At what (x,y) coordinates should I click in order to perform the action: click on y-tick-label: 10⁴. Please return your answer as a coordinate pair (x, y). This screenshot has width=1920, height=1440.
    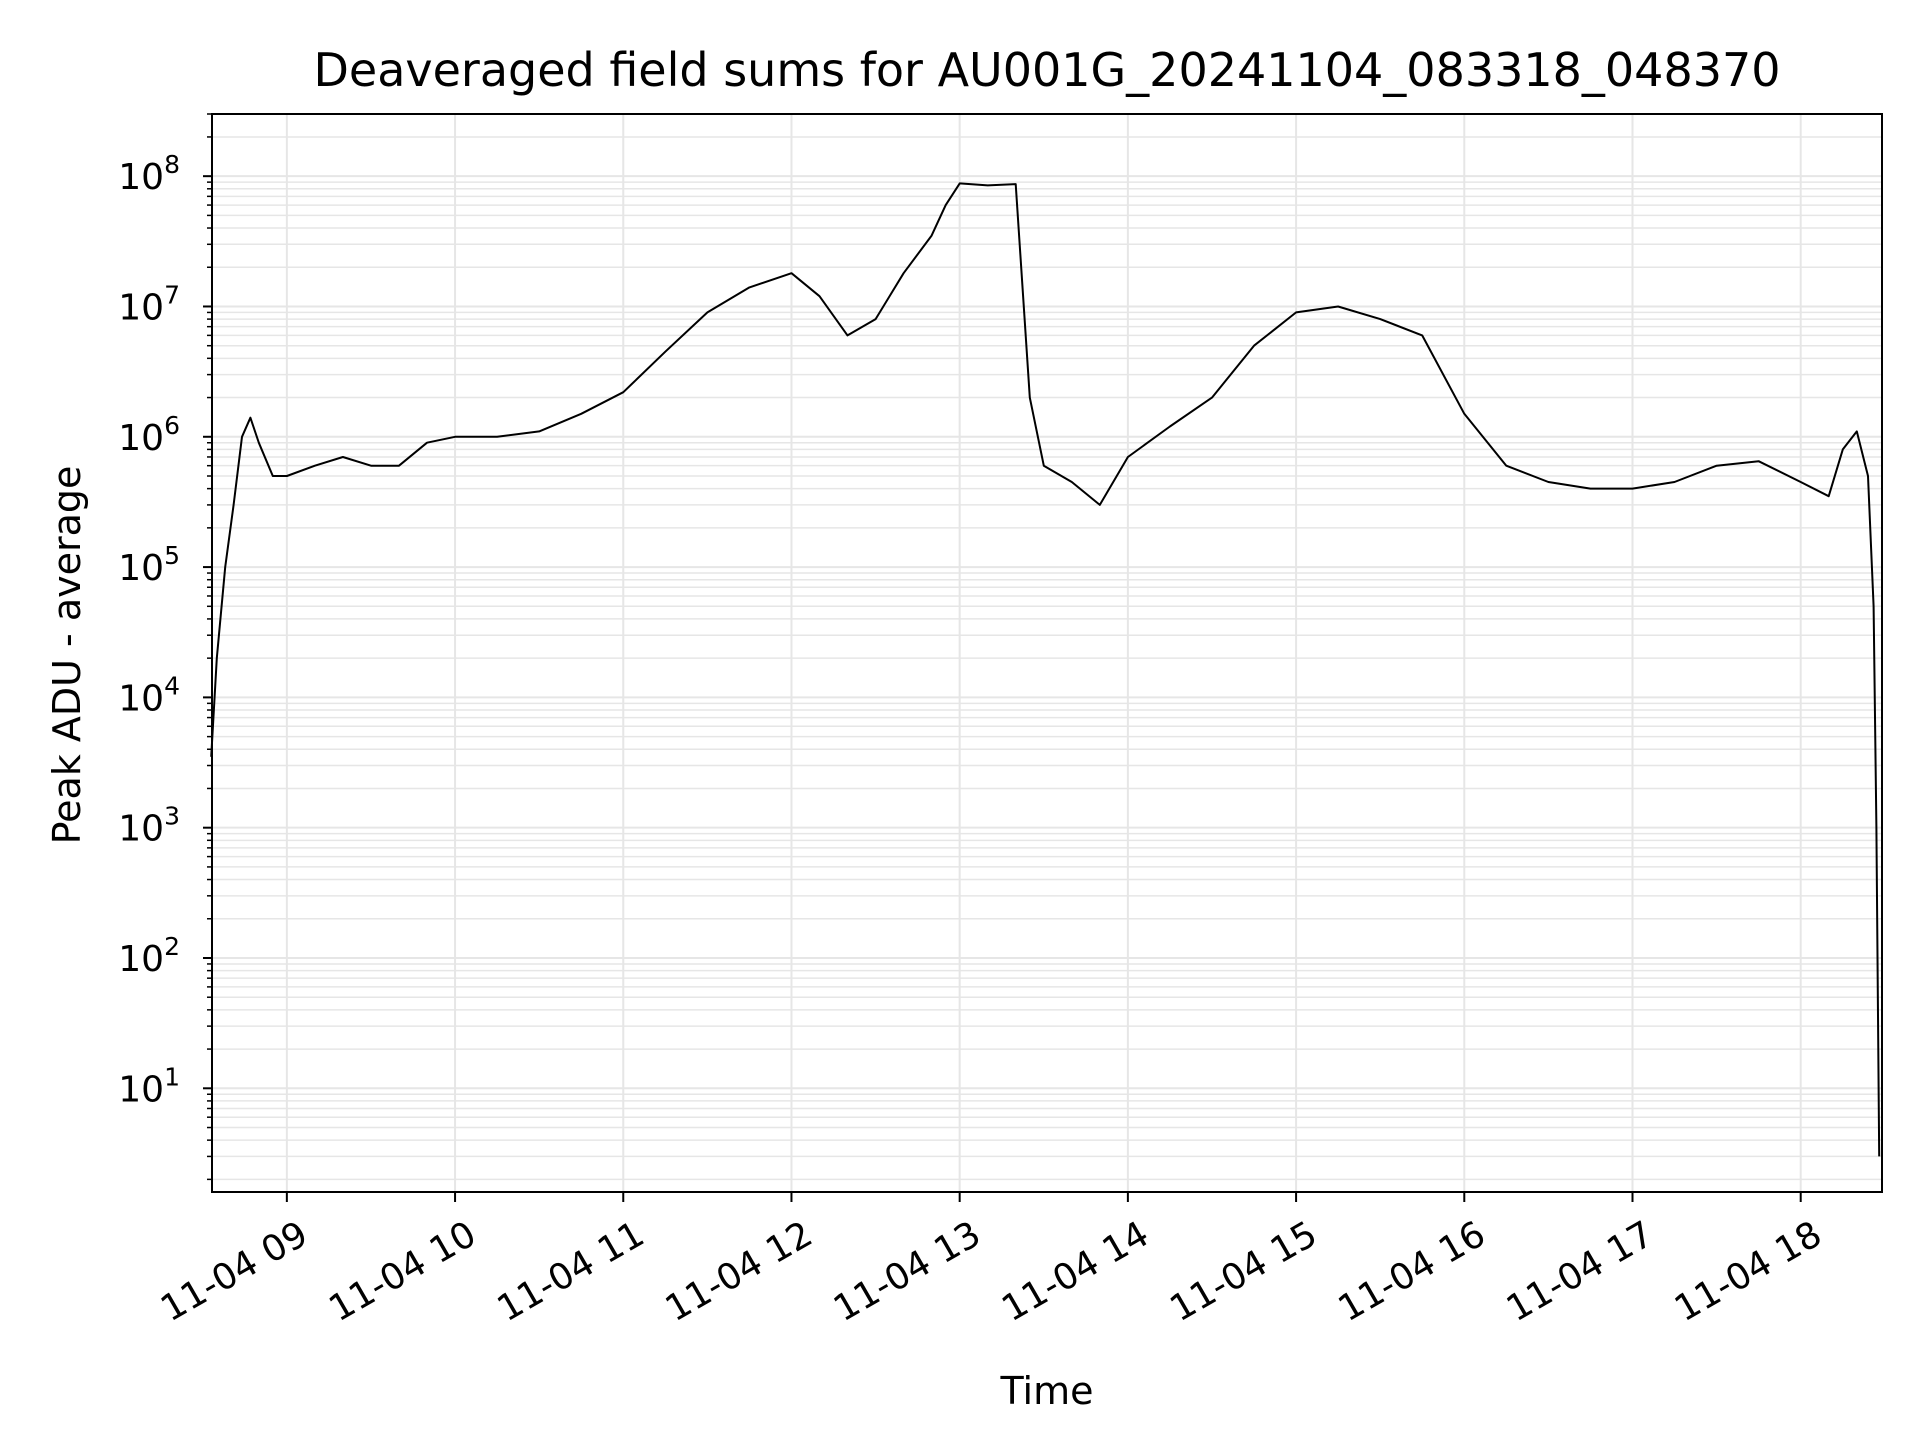
    Looking at the image, I should click on (149, 695).